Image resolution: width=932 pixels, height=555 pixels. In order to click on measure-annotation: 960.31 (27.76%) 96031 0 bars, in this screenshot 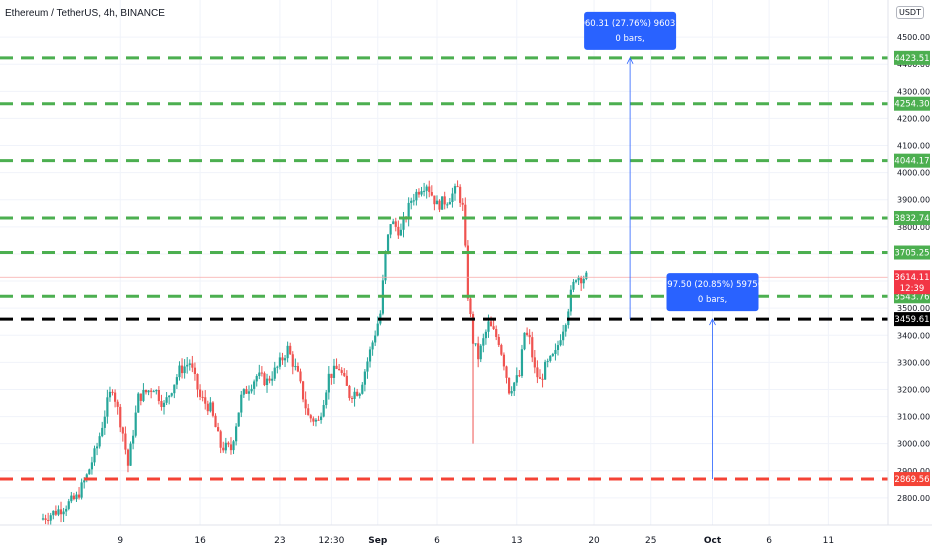, I will do `click(630, 165)`.